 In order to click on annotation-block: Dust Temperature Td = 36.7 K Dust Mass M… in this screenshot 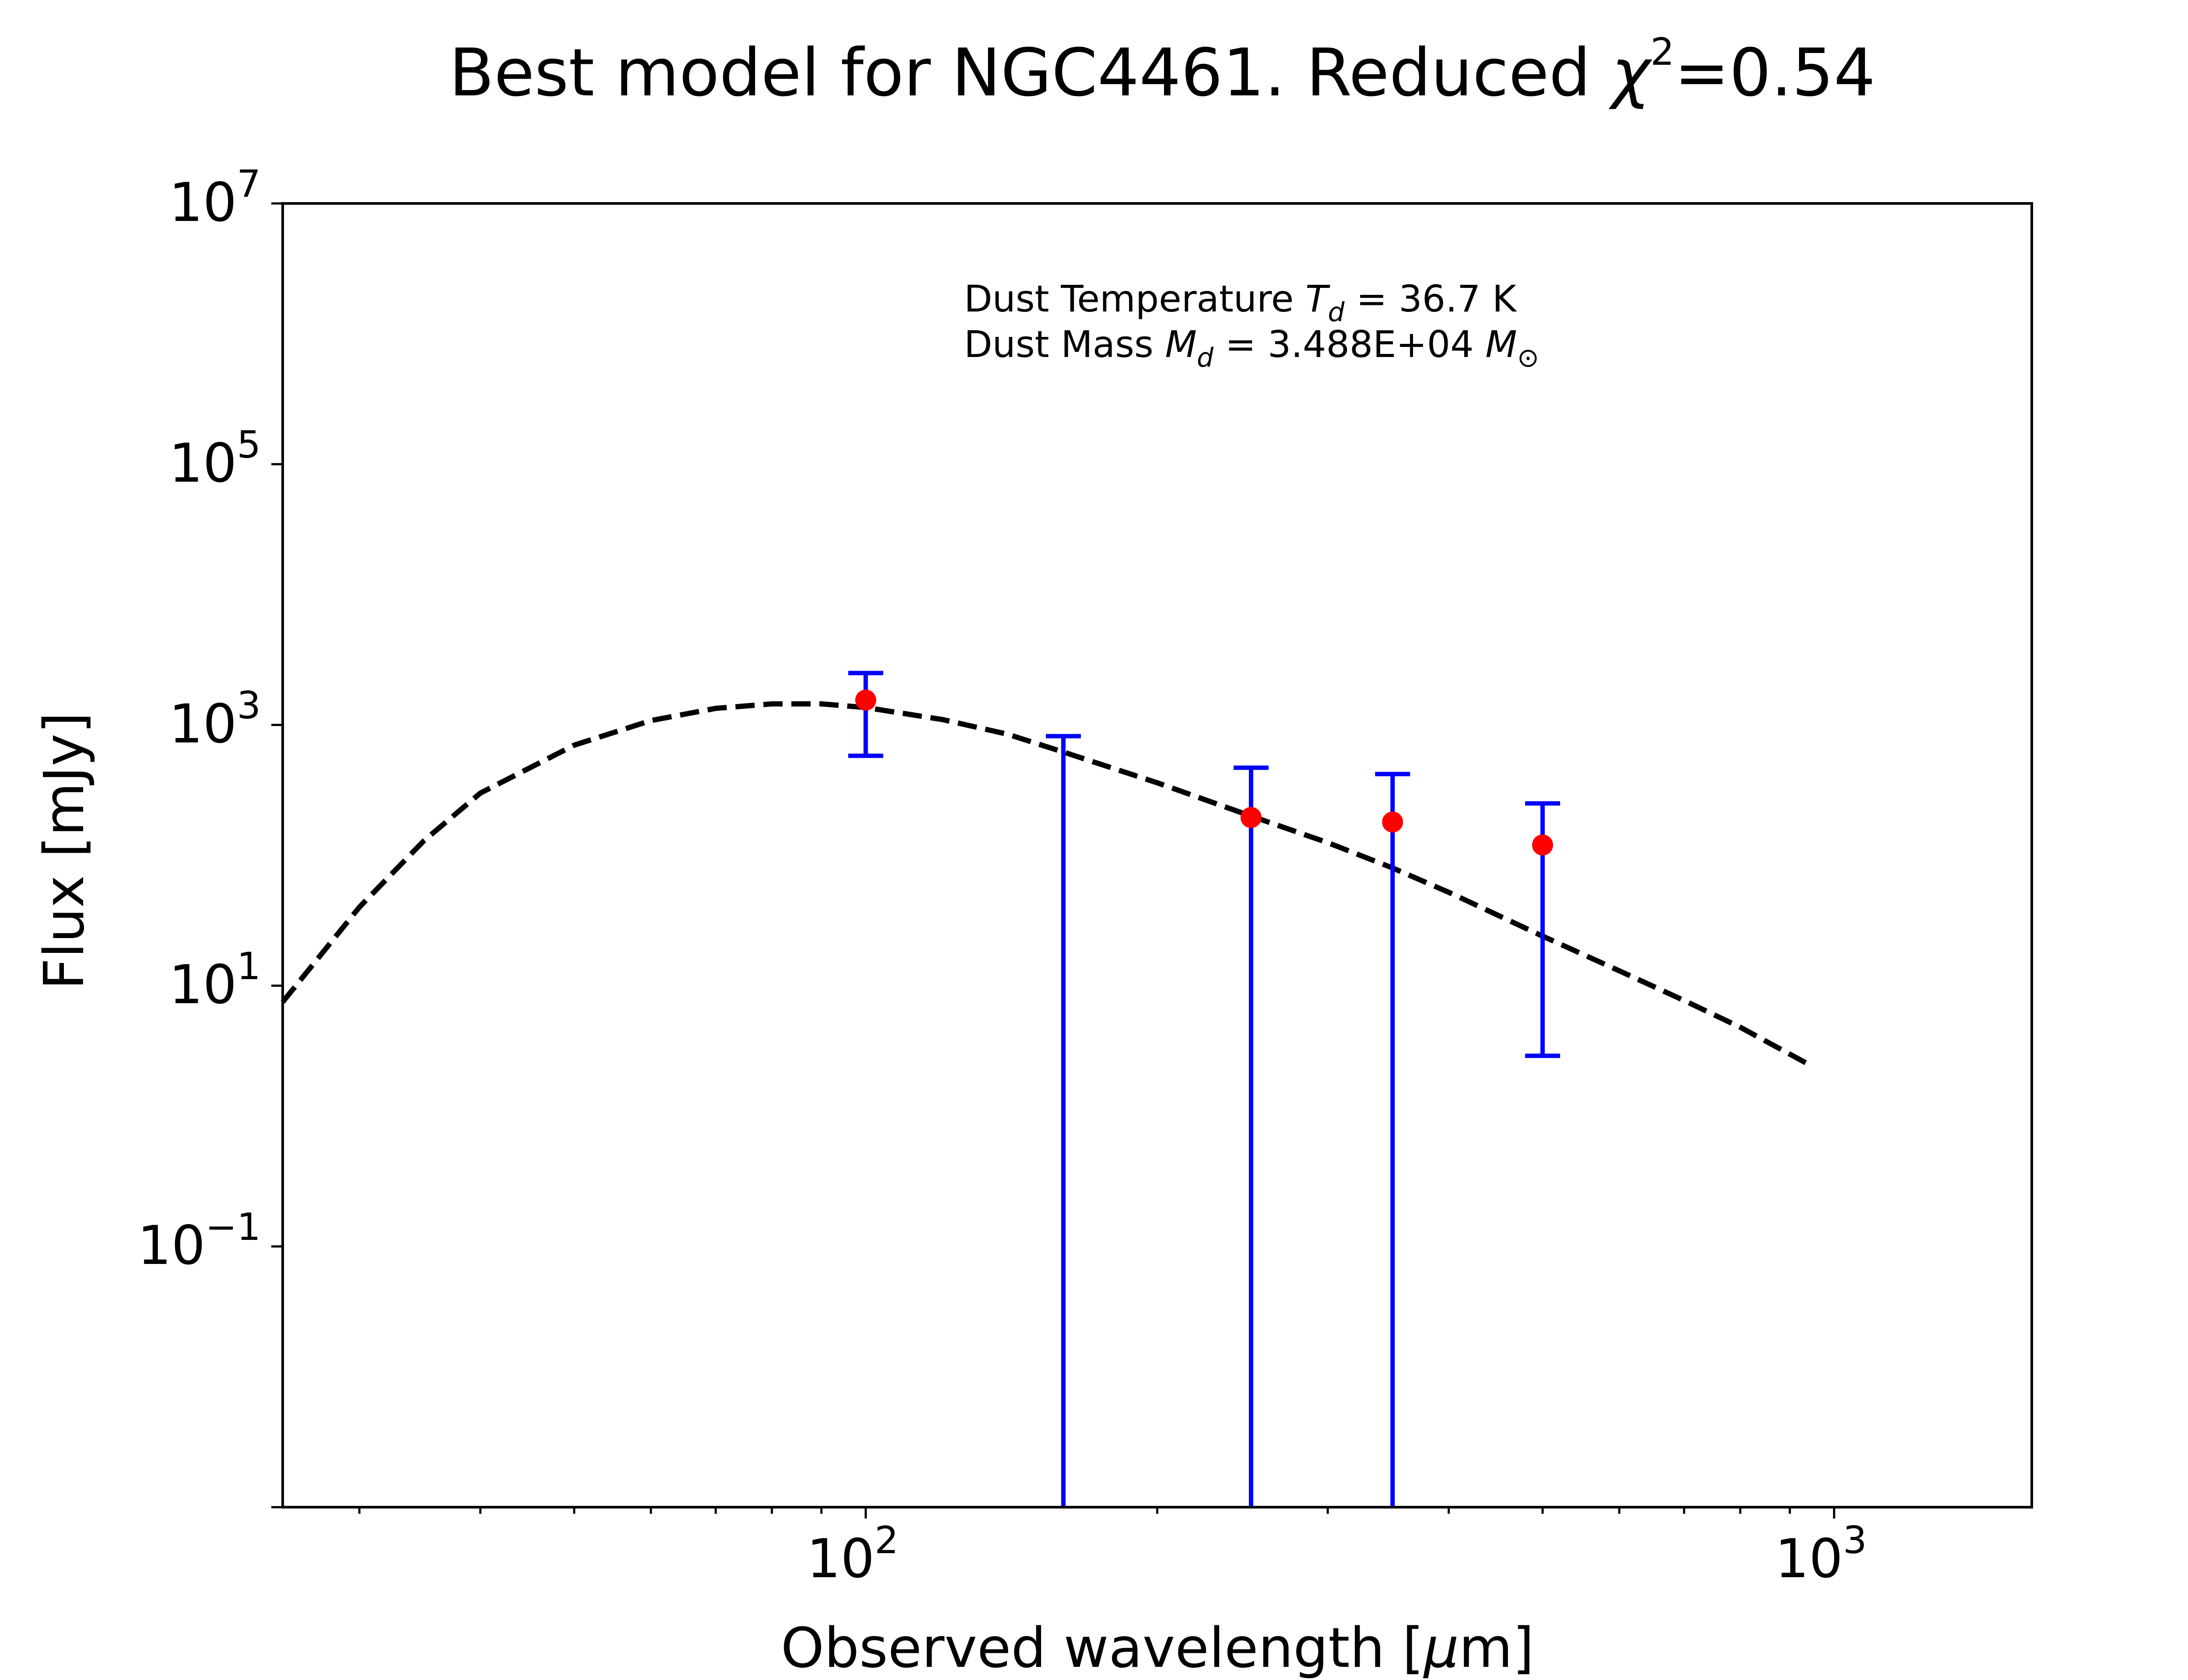, I will do `click(1251, 325)`.